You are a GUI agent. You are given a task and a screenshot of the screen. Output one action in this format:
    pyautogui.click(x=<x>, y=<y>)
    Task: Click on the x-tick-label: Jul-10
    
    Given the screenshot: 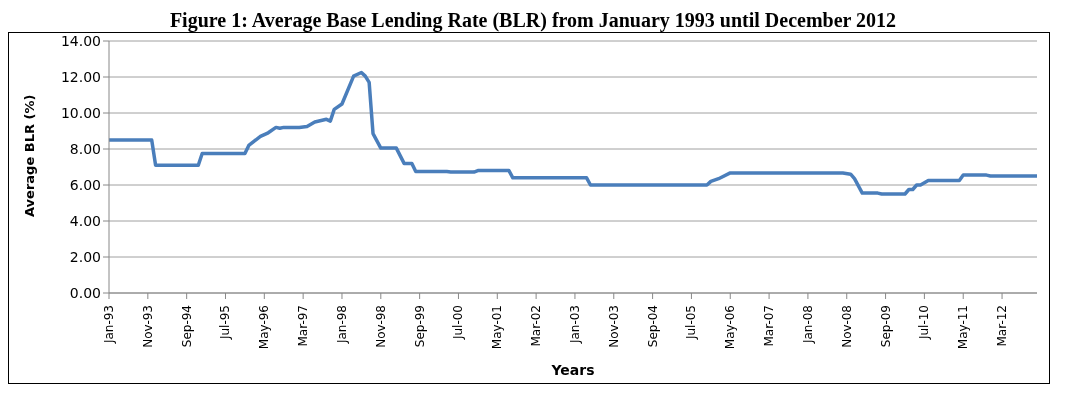 What is the action you would take?
    pyautogui.click(x=924, y=323)
    